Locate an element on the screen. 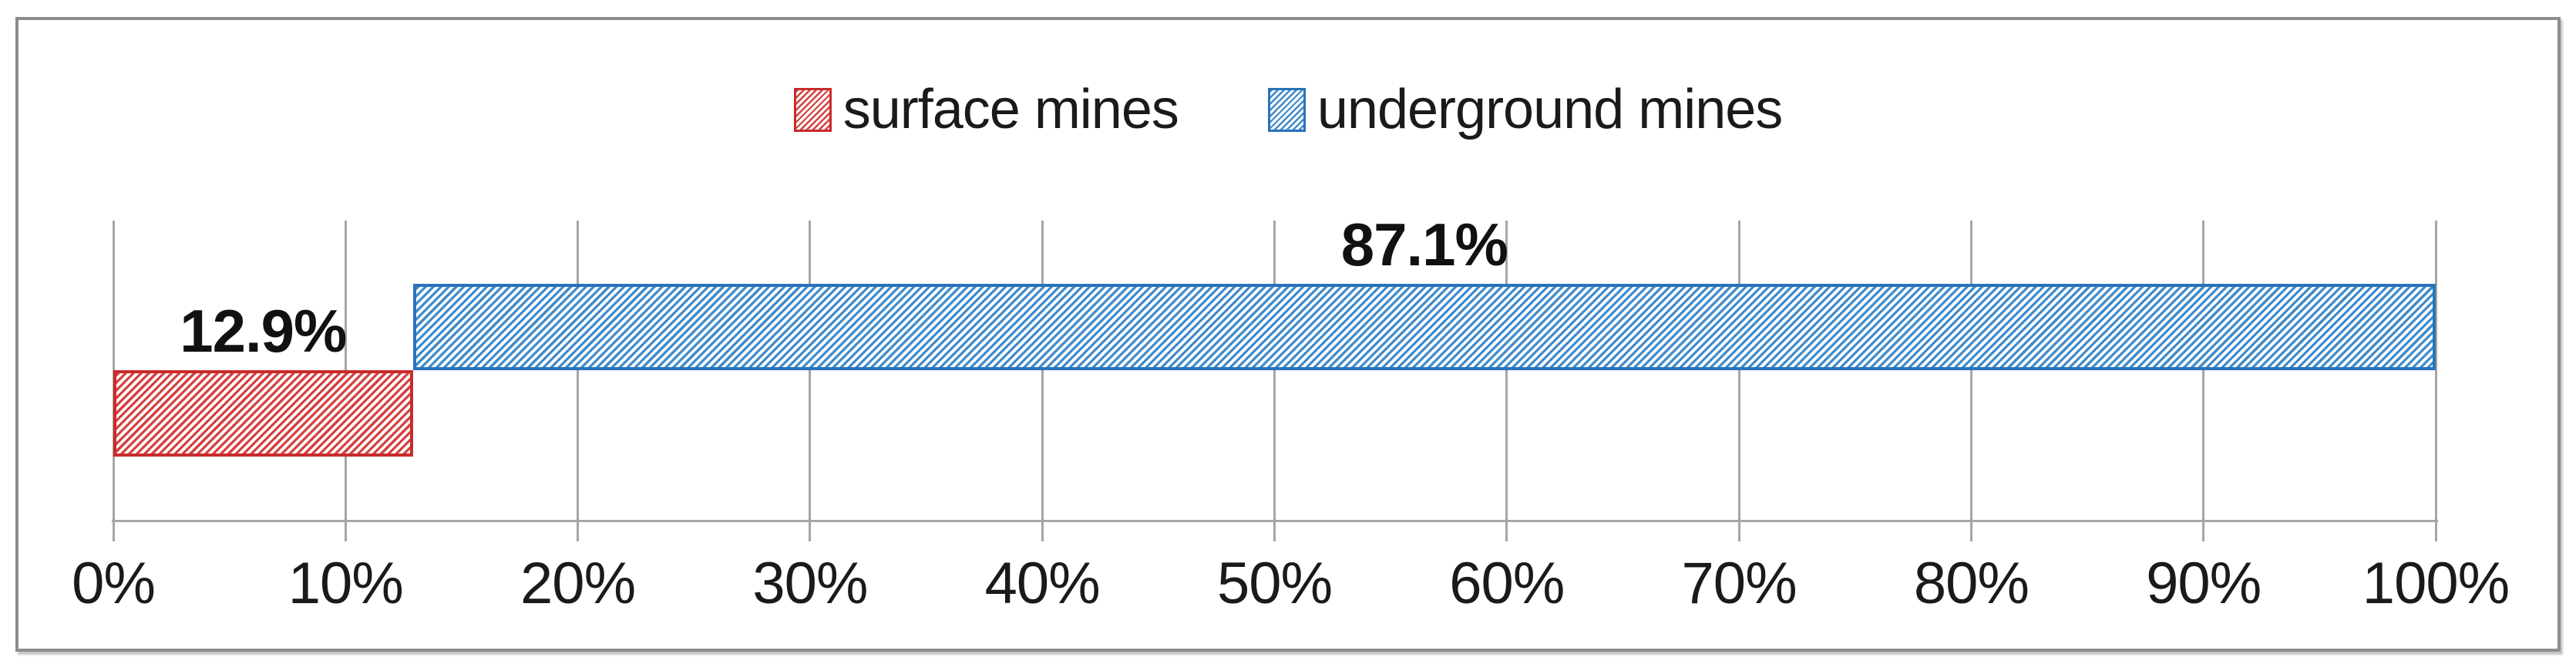 Image resolution: width=2576 pixels, height=671 pixels. legend-label-underground-mines: underground mines is located at coordinates (1550, 109).